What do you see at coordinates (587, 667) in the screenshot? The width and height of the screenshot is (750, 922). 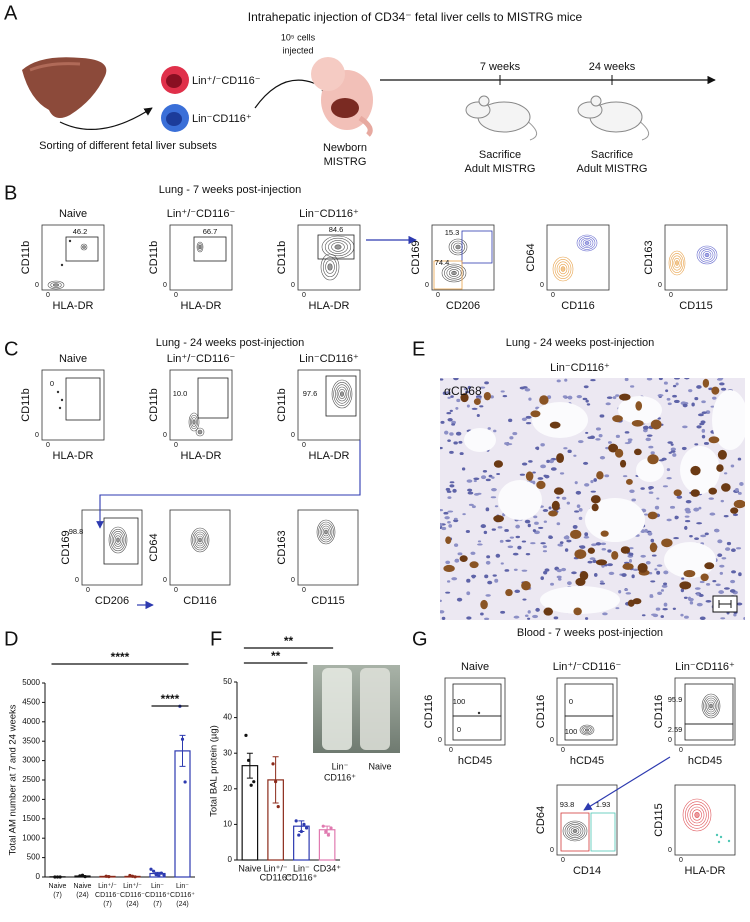 I see `plot-title: Lin⁺/⁻CD116⁻` at bounding box center [587, 667].